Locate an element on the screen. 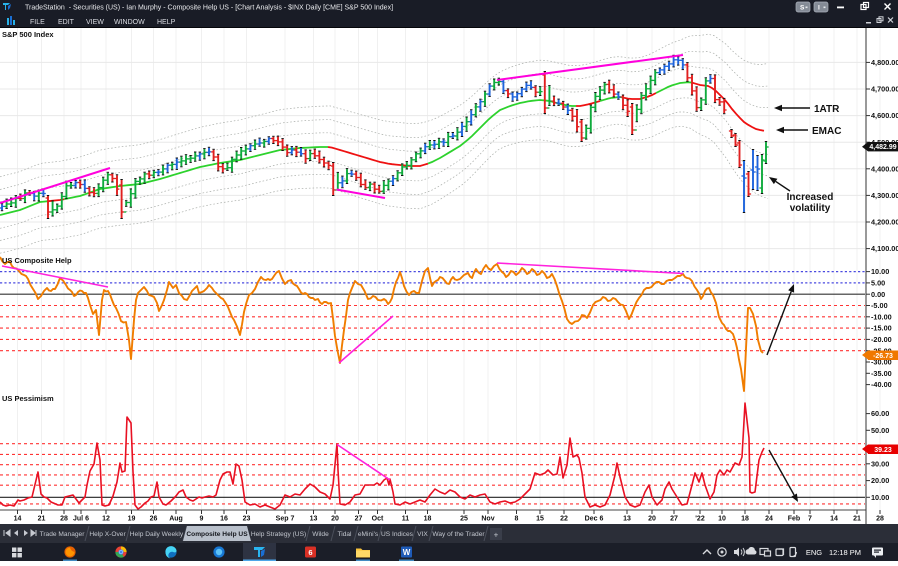  svg-text: Help Strategy (US) is located at coordinates (278, 534).